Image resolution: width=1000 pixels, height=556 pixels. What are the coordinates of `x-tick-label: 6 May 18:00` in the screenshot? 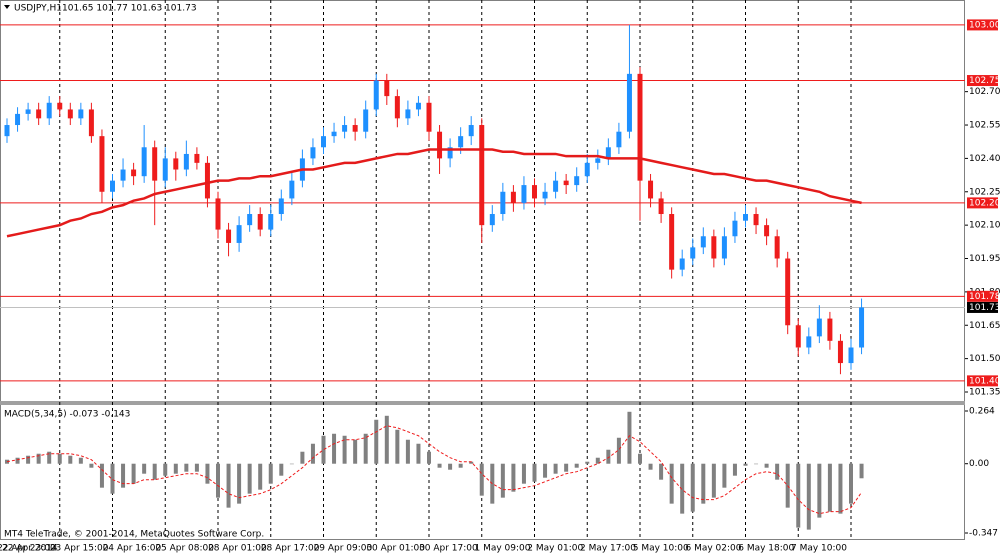 It's located at (766, 549).